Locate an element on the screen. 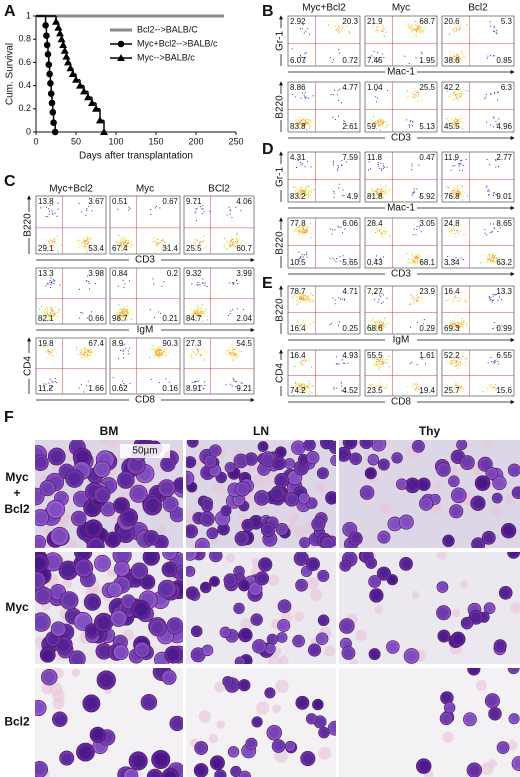 This screenshot has width=520, height=777. label-bg is located at coordinates (280, 310).